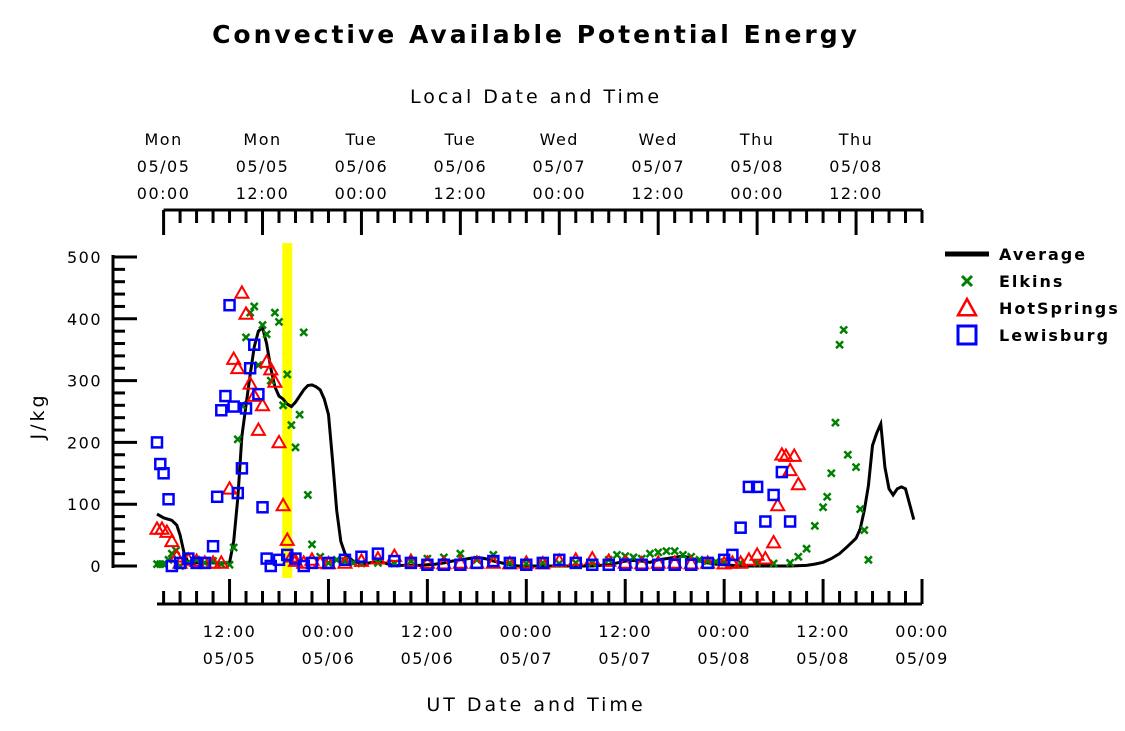 The height and width of the screenshot is (731, 1125). What do you see at coordinates (1031, 281) in the screenshot?
I see `legend-label-elkins: Elkins` at bounding box center [1031, 281].